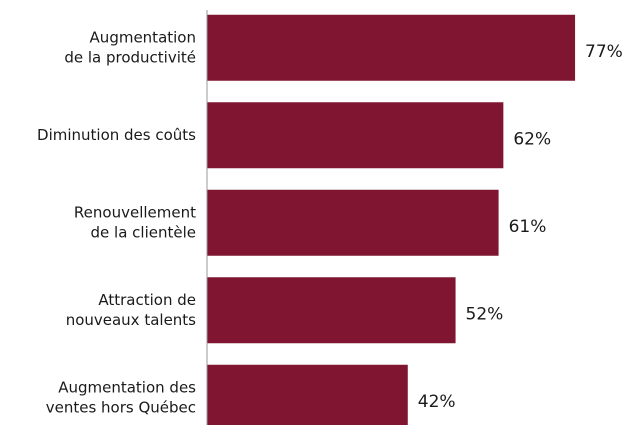 This screenshot has width=631, height=425. What do you see at coordinates (130, 57) in the screenshot?
I see `category-label: de la productivité` at bounding box center [130, 57].